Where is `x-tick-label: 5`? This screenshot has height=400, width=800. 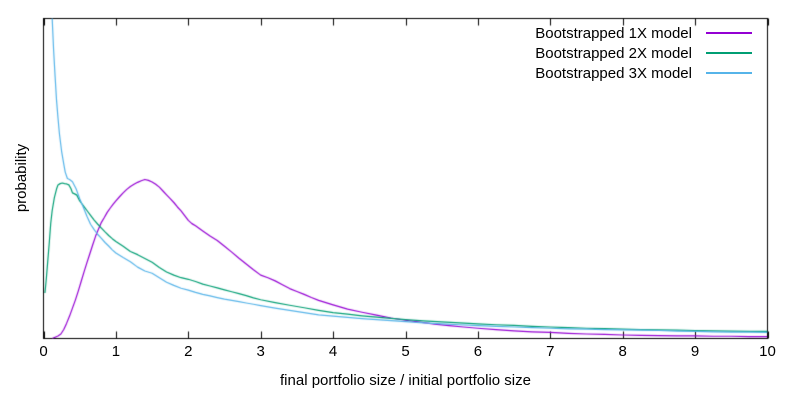
x-tick-label: 5 is located at coordinates (405, 351).